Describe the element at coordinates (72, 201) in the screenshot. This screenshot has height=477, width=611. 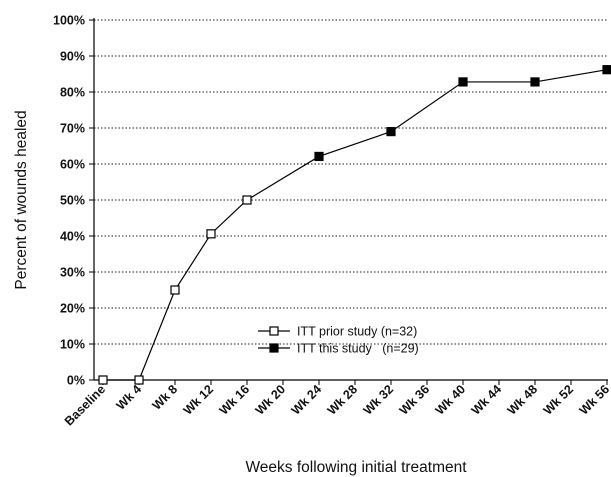
I see `y-tick-label: 50%` at that location.